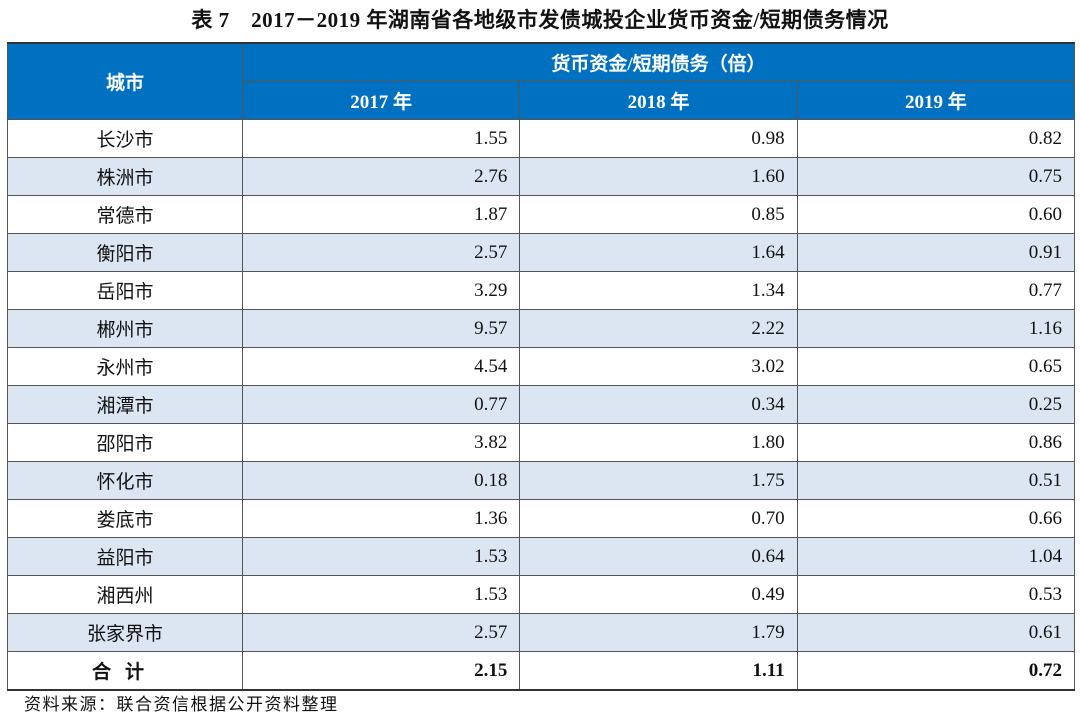 The width and height of the screenshot is (1080, 719). Describe the element at coordinates (125, 214) in the screenshot. I see `city-cell: 常德市` at that location.